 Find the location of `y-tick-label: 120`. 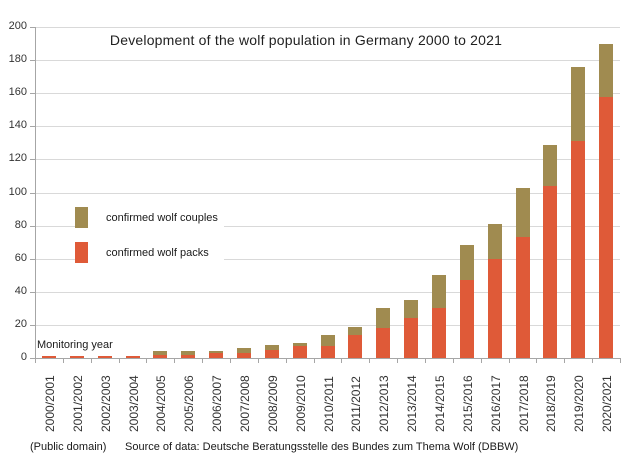

y-tick-label: 120 is located at coordinates (17, 158).